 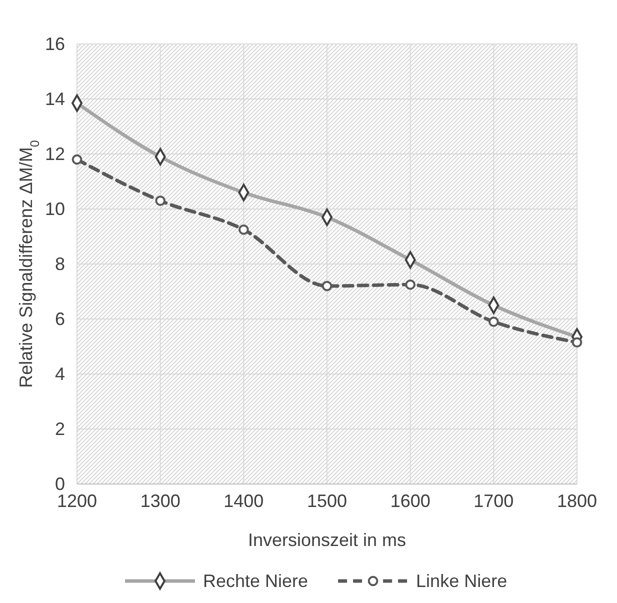 I want to click on x-tick-label: 1300, so click(x=160, y=500).